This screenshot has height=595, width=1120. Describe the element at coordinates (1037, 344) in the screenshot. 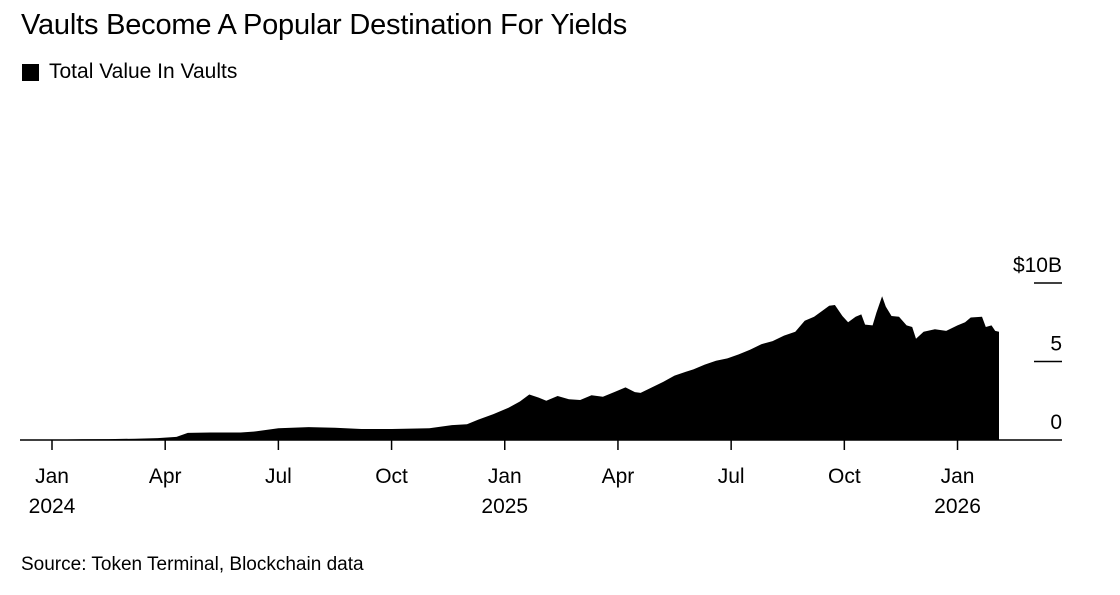

I see `y-axis: 0 5 $10B` at that location.